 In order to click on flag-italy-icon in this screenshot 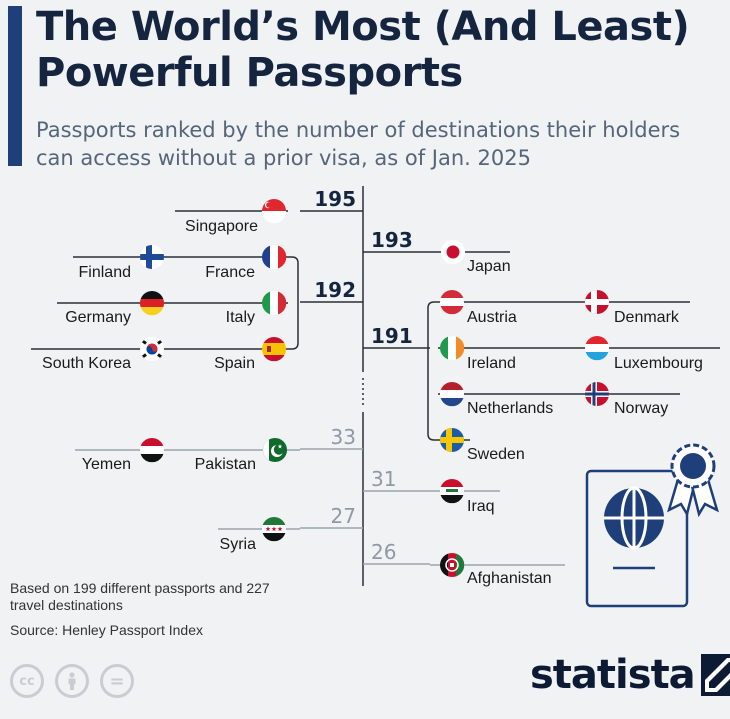, I will do `click(274, 303)`.